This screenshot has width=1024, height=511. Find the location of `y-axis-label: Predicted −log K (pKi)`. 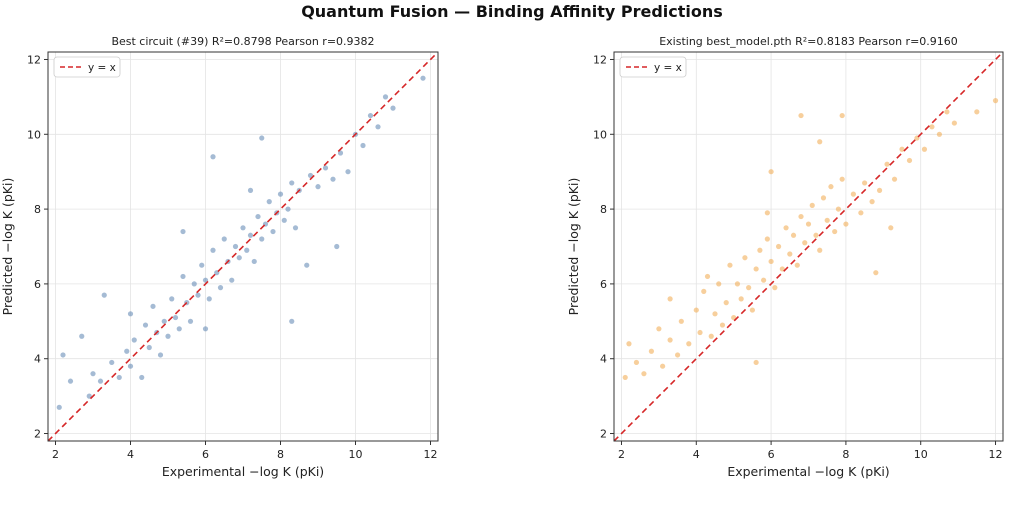

y-axis-label: Predicted −log K (pKi) is located at coordinates (7, 247).